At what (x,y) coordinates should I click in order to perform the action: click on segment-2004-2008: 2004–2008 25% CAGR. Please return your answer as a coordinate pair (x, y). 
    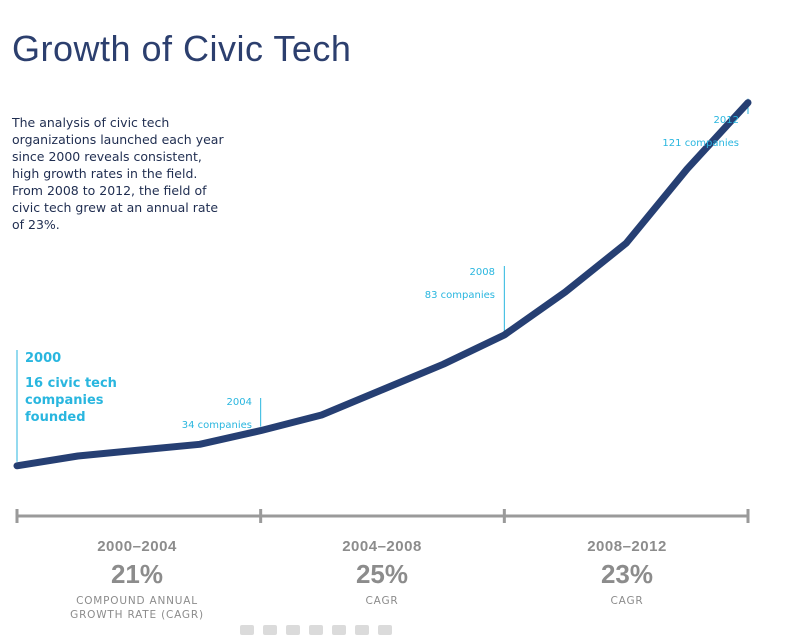
    Looking at the image, I should click on (382, 573).